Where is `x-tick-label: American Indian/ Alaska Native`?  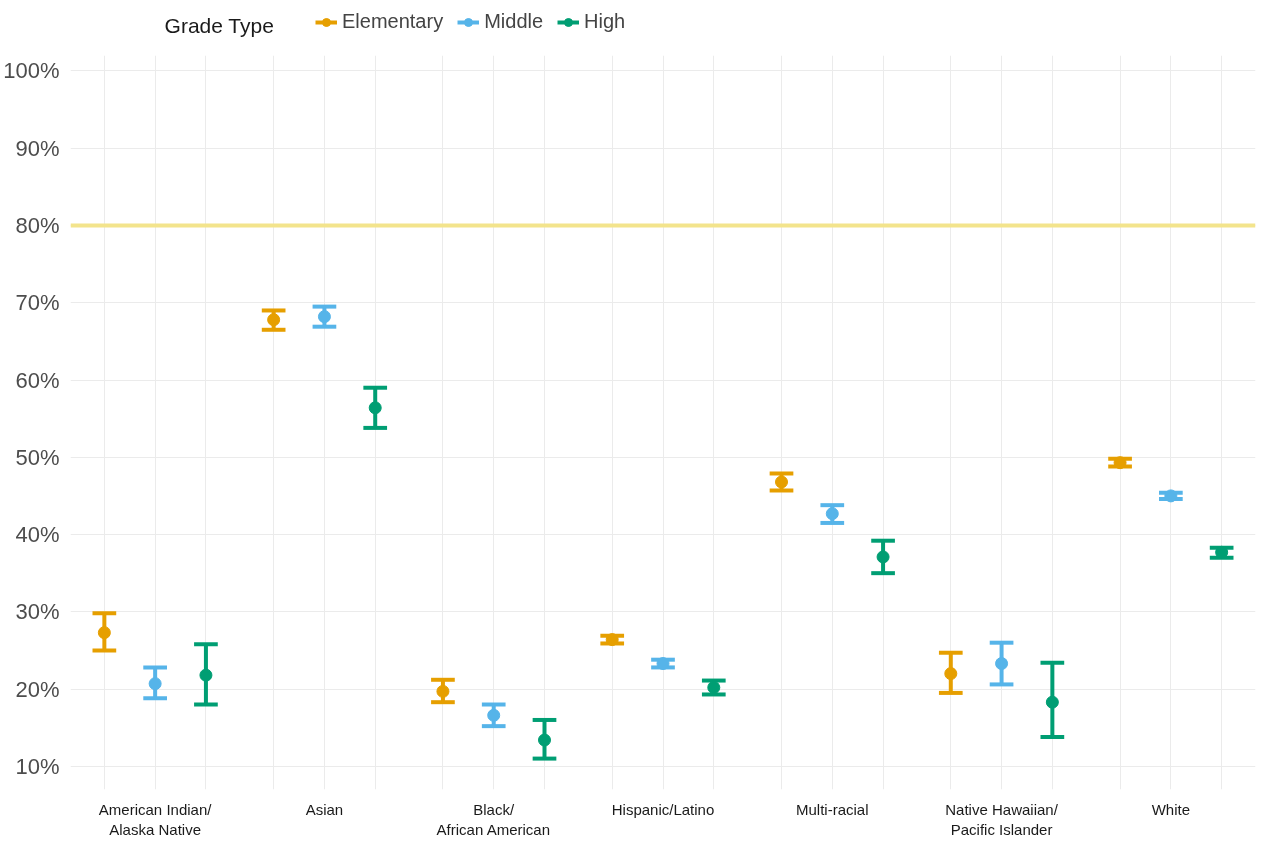 x-tick-label: American Indian/ Alaska Native is located at coordinates (155, 819).